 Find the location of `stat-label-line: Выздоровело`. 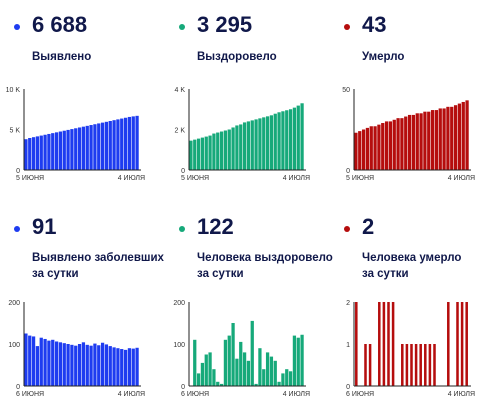

stat-label-line: Выздоровело is located at coordinates (237, 57).